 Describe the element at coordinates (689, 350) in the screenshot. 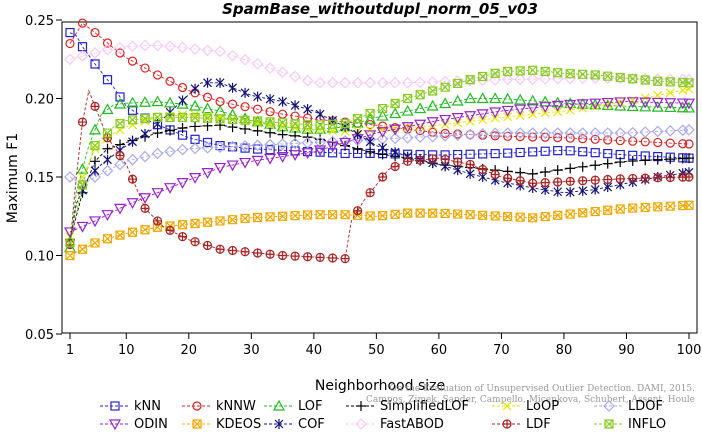

I see `x-tick-label: 100` at that location.